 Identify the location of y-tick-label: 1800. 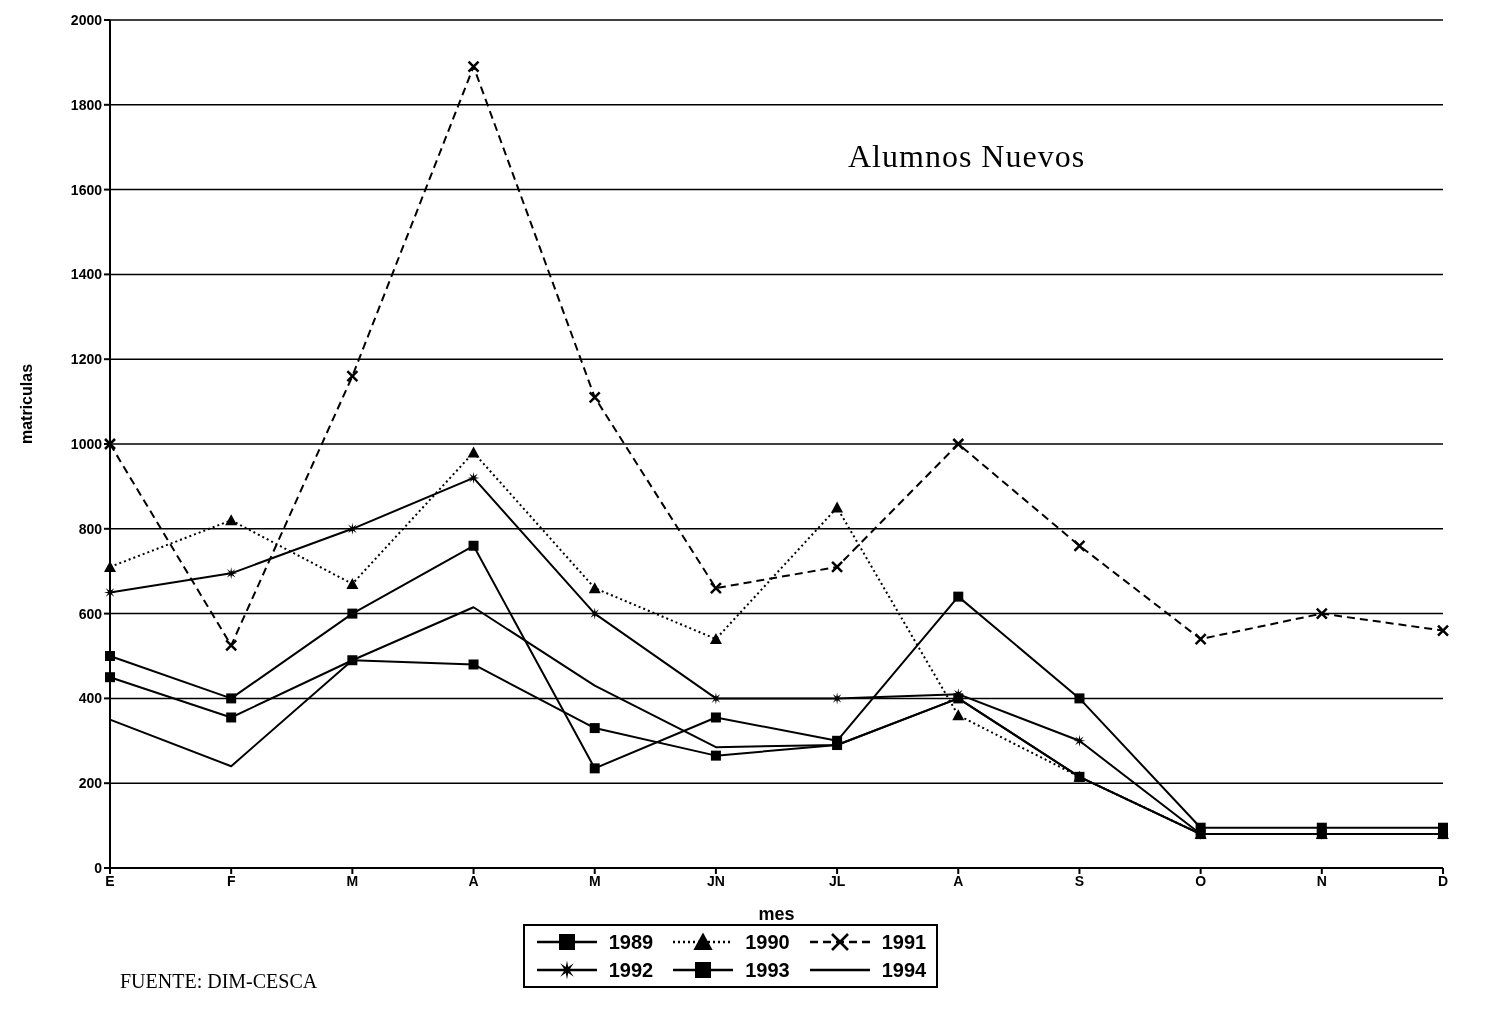
(86, 104).